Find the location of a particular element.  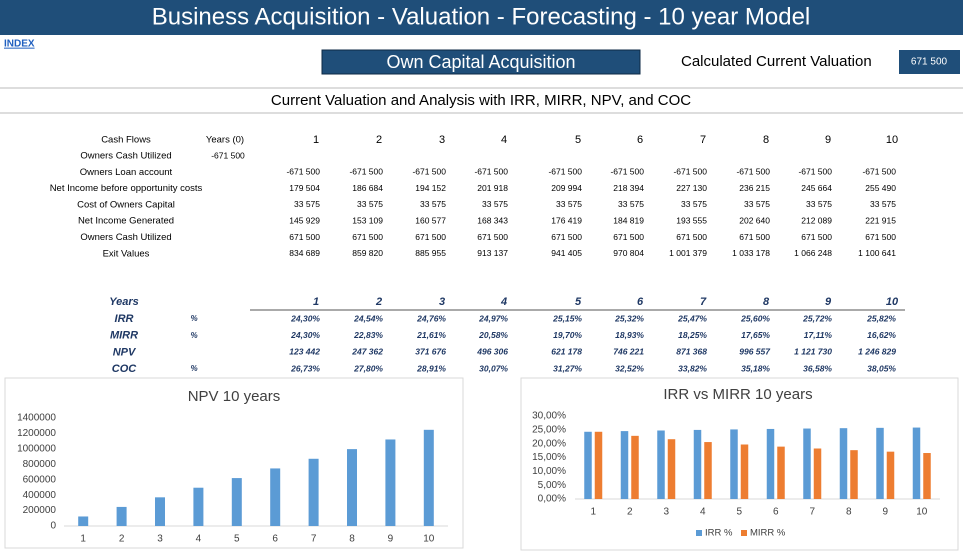

cell: 212 089 is located at coordinates (816, 220).